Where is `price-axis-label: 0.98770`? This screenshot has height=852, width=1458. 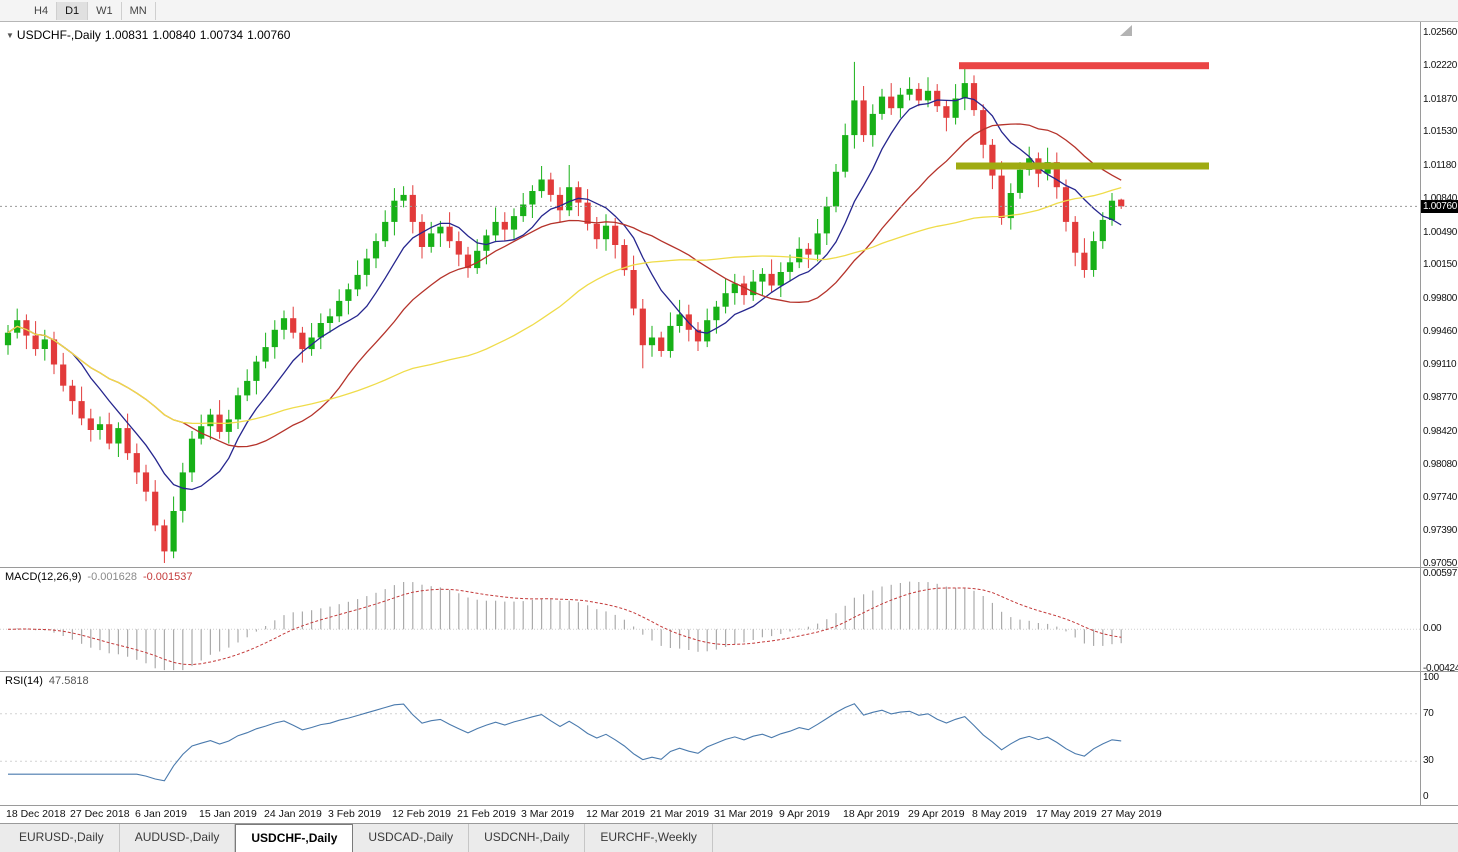
price-axis-label: 0.98770 is located at coordinates (1440, 398).